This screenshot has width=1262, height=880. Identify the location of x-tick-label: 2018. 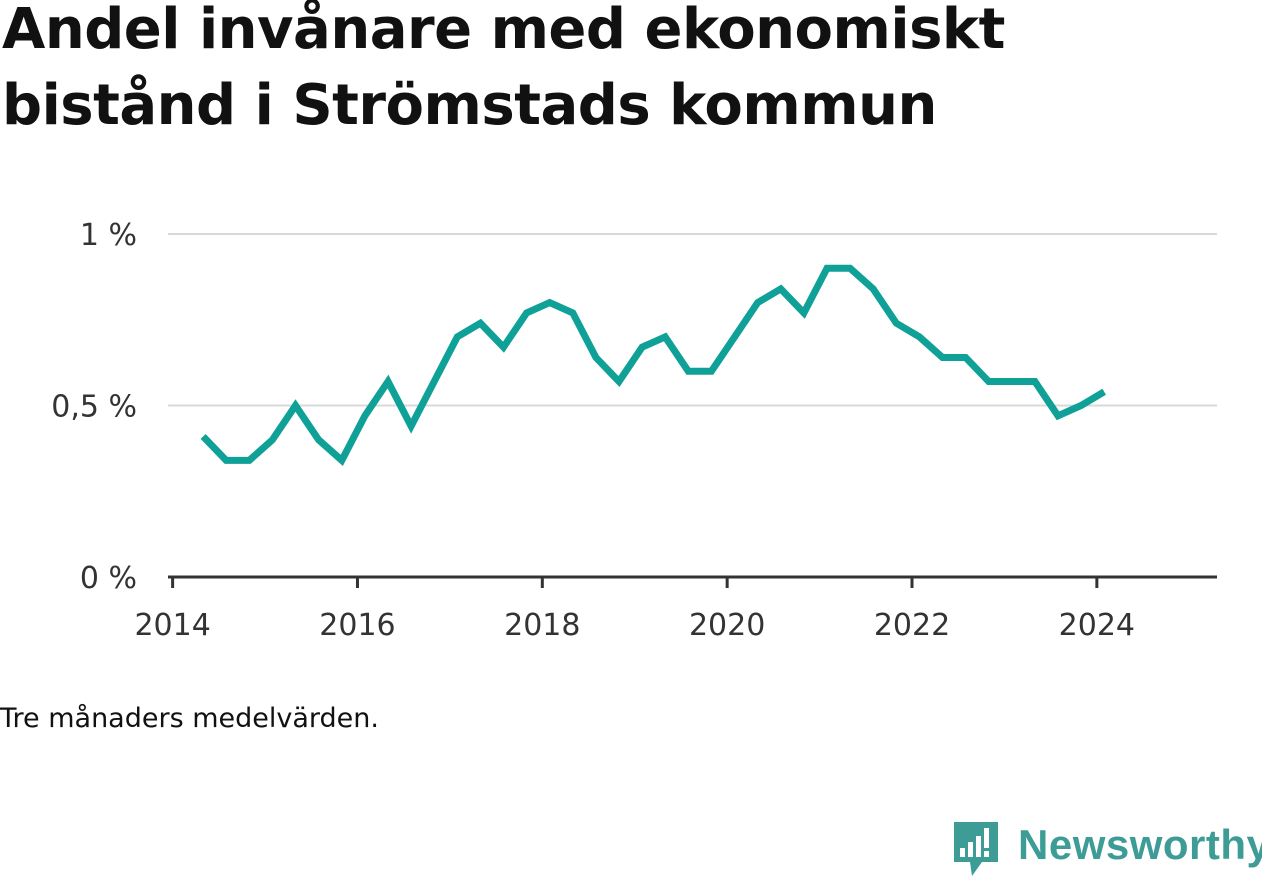
(542, 625).